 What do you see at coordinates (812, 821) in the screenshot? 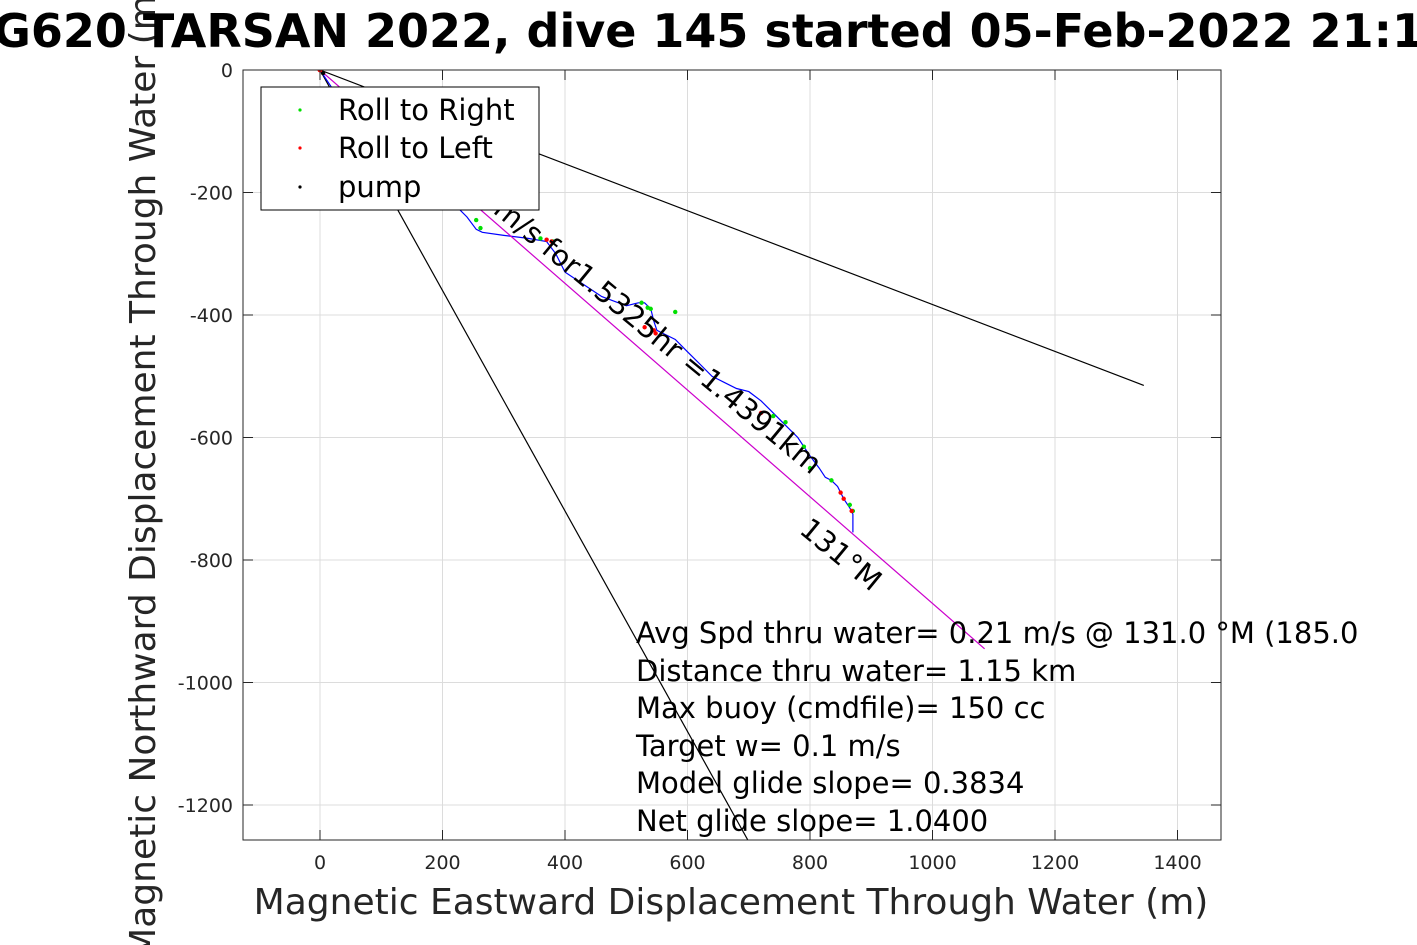
I see `stats-line-net-slope: Net glide slope= 1.0400` at bounding box center [812, 821].